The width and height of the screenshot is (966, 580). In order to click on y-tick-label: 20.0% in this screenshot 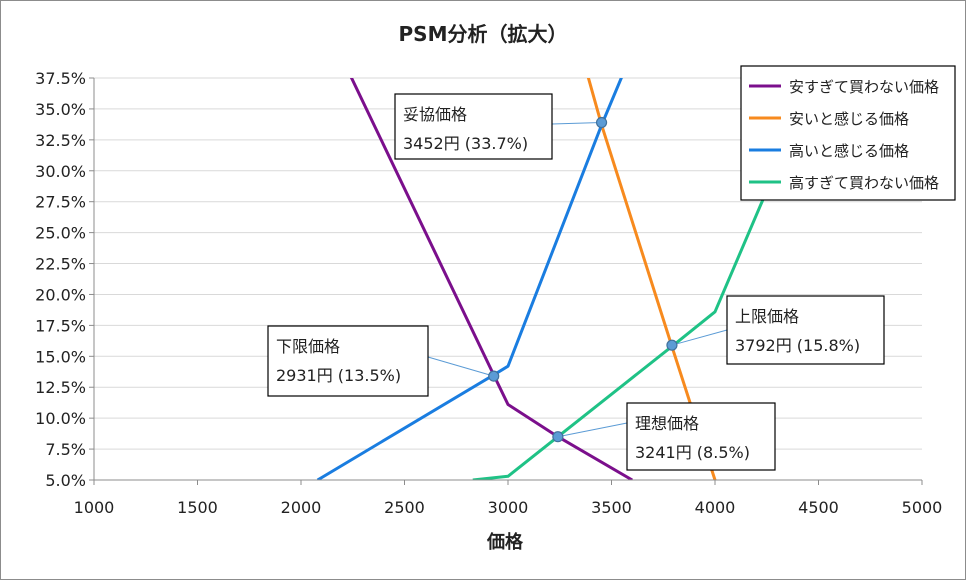, I will do `click(60, 294)`.